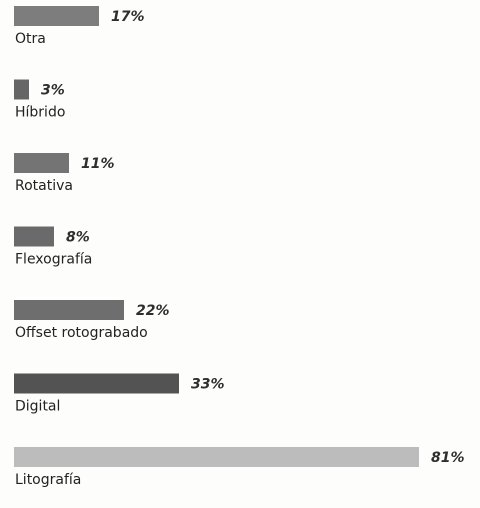  Describe the element at coordinates (48, 480) in the screenshot. I see `category-label-litografia: Litografía` at that location.